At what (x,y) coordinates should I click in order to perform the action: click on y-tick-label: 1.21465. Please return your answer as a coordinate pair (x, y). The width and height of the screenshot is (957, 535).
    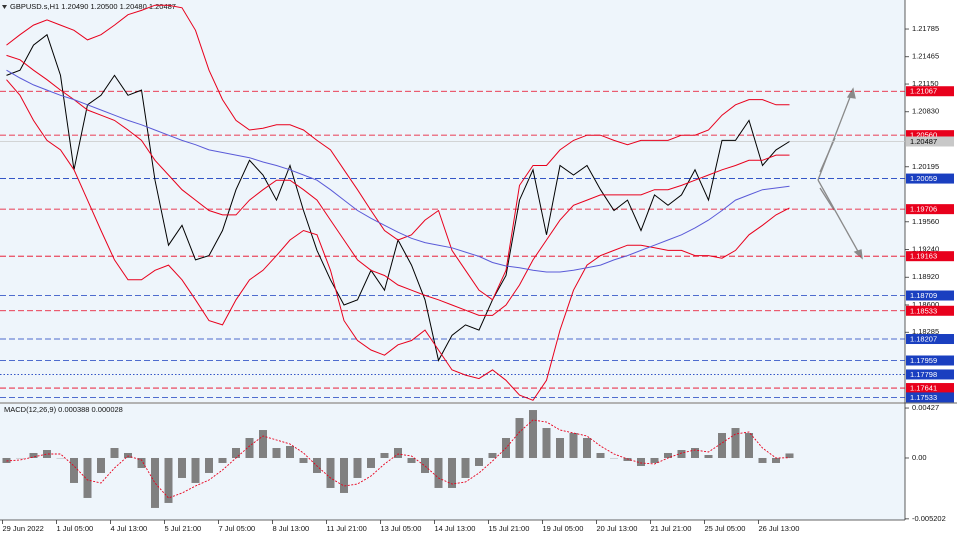
    Looking at the image, I should click on (925, 56).